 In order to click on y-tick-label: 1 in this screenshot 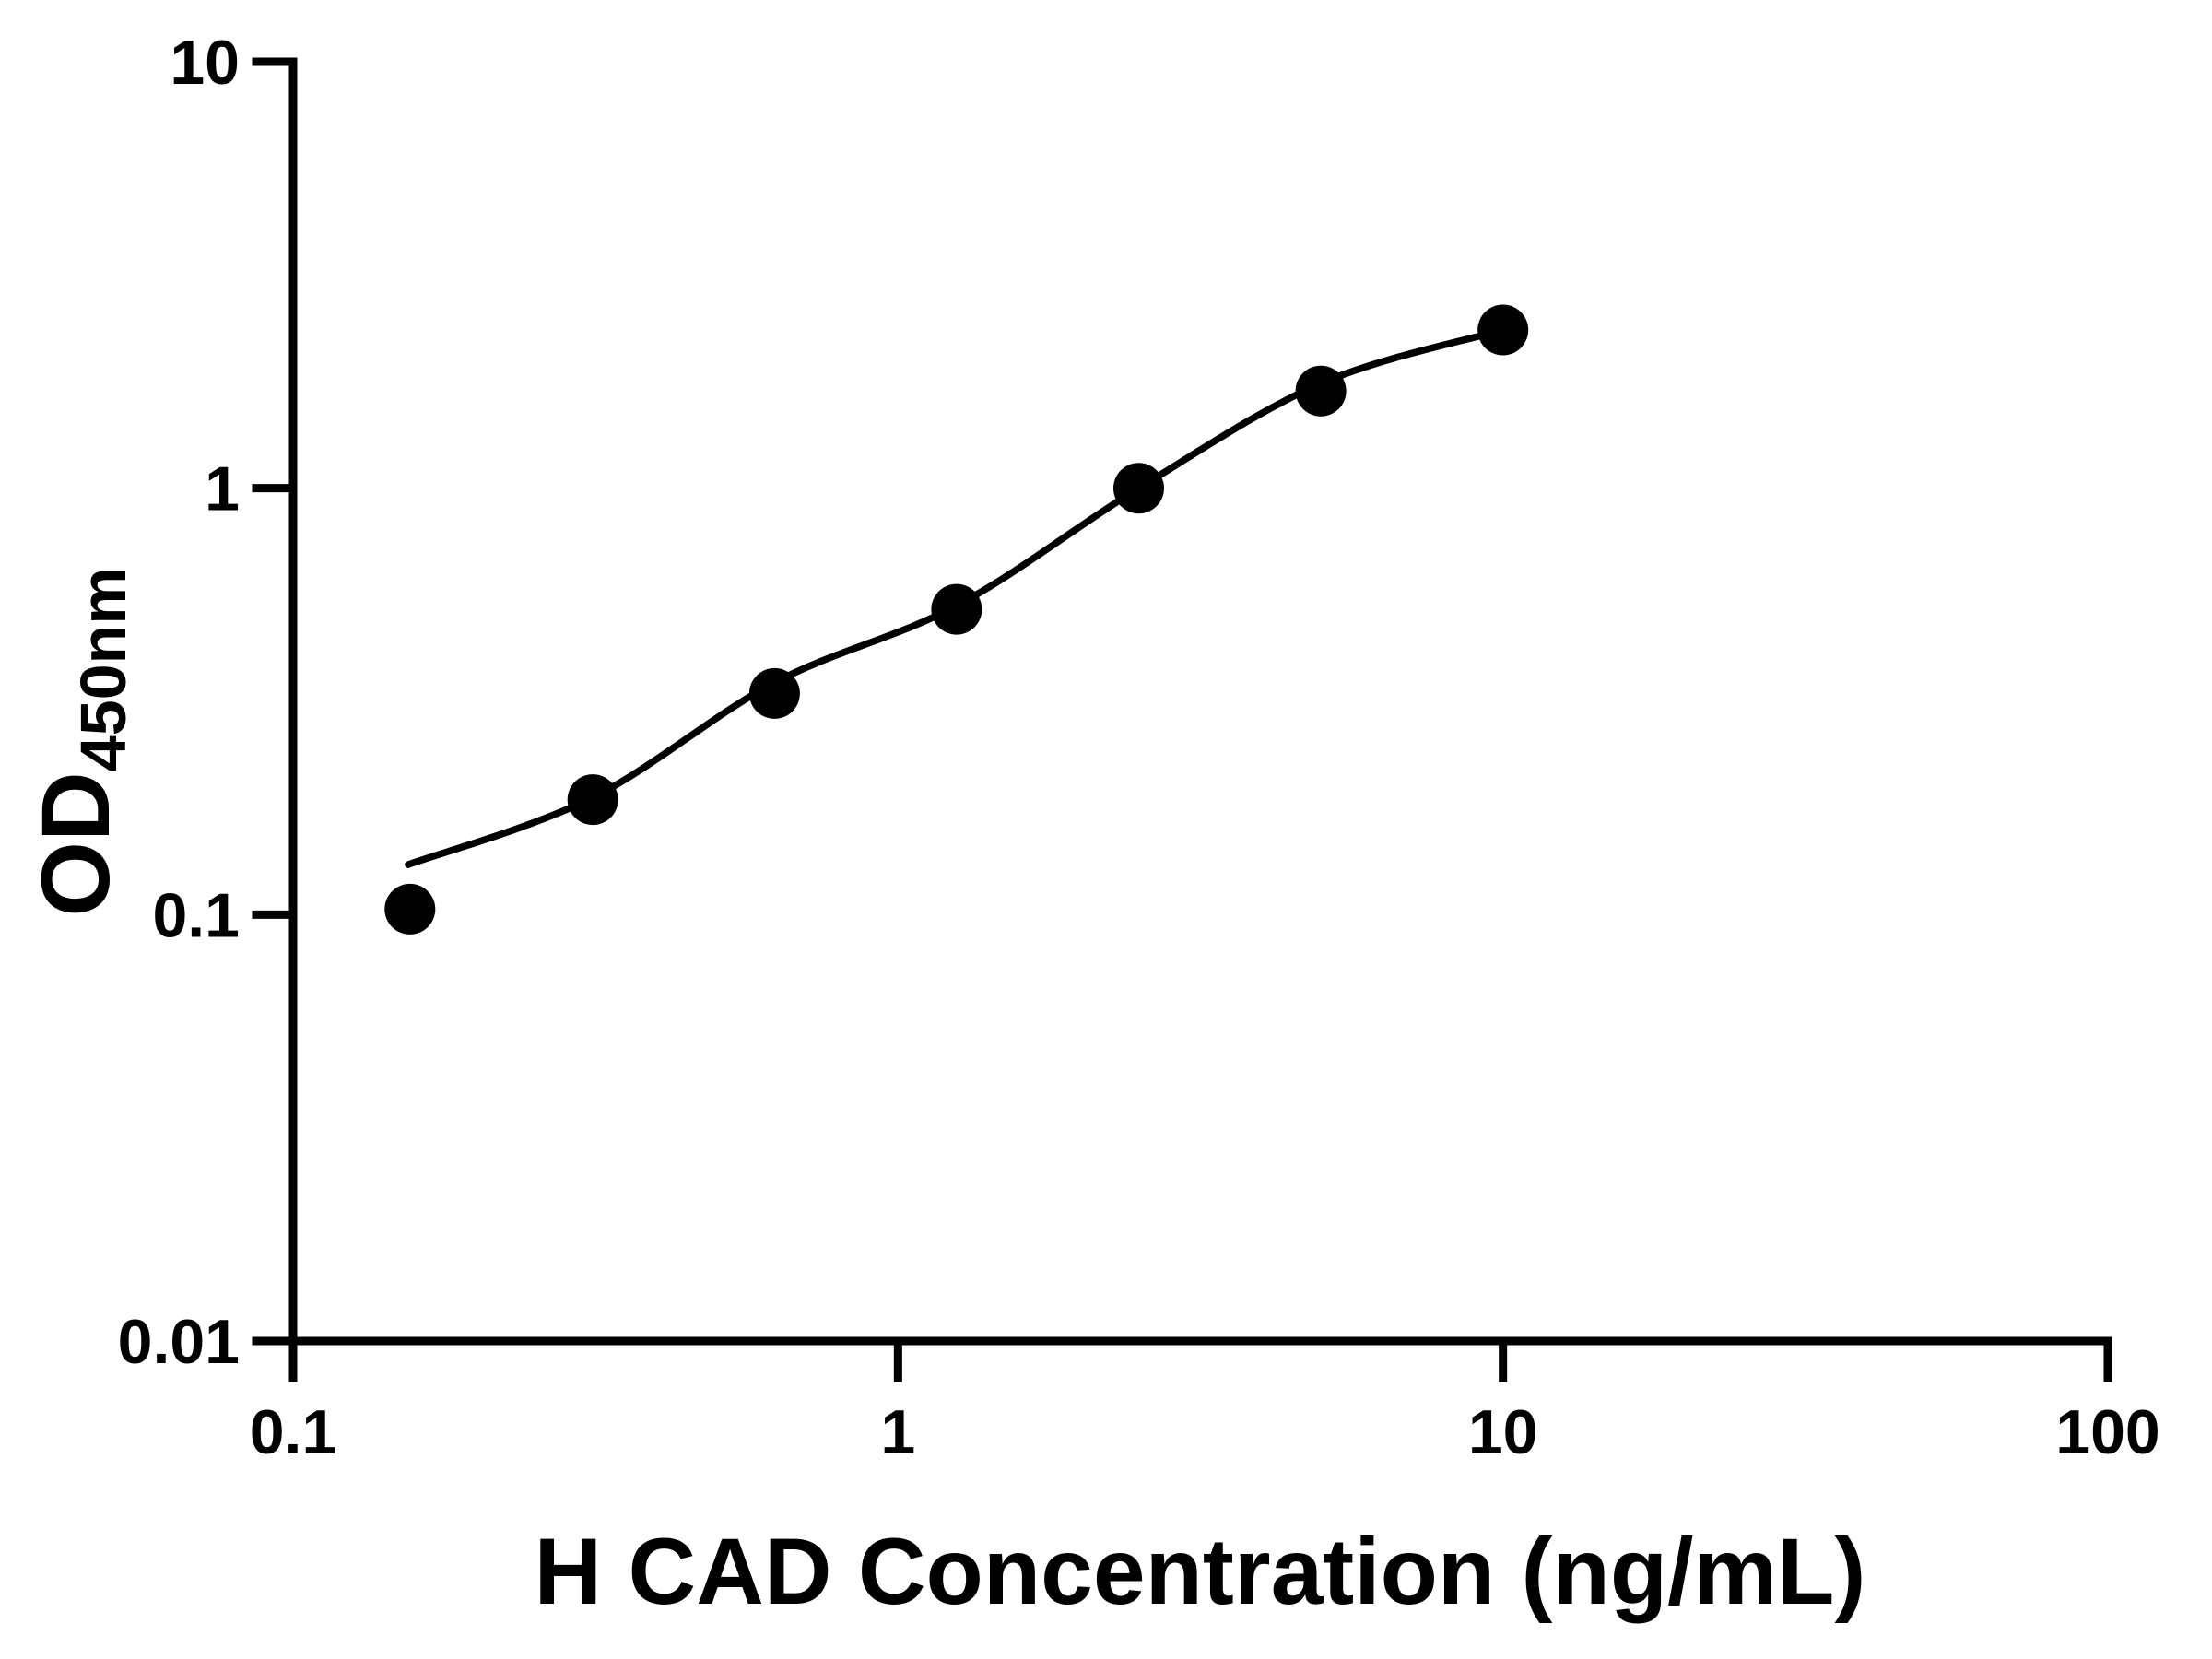, I will do `click(222, 489)`.